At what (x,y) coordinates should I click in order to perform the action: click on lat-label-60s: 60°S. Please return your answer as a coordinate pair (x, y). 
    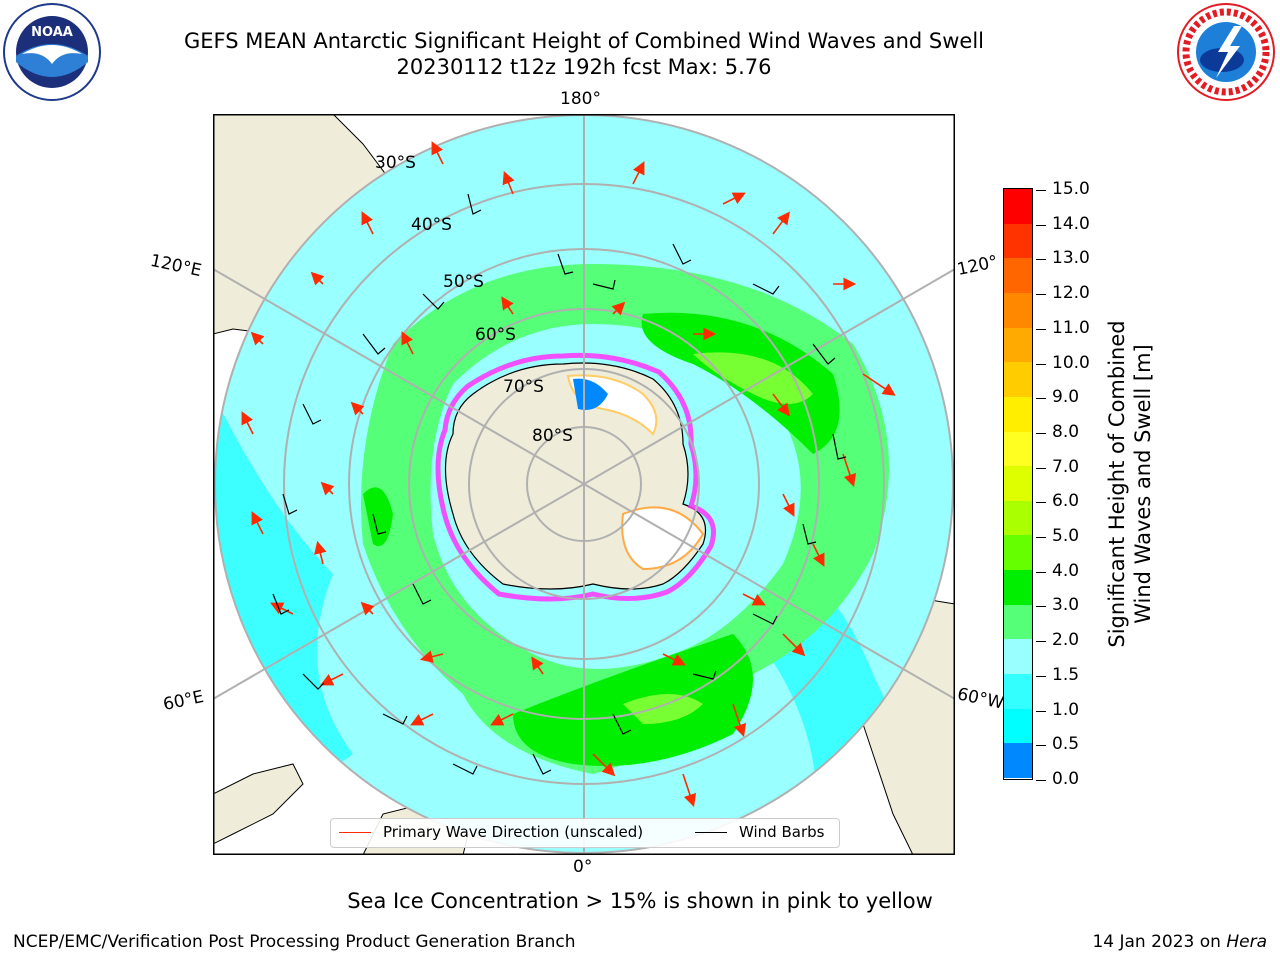
    Looking at the image, I should click on (495, 335).